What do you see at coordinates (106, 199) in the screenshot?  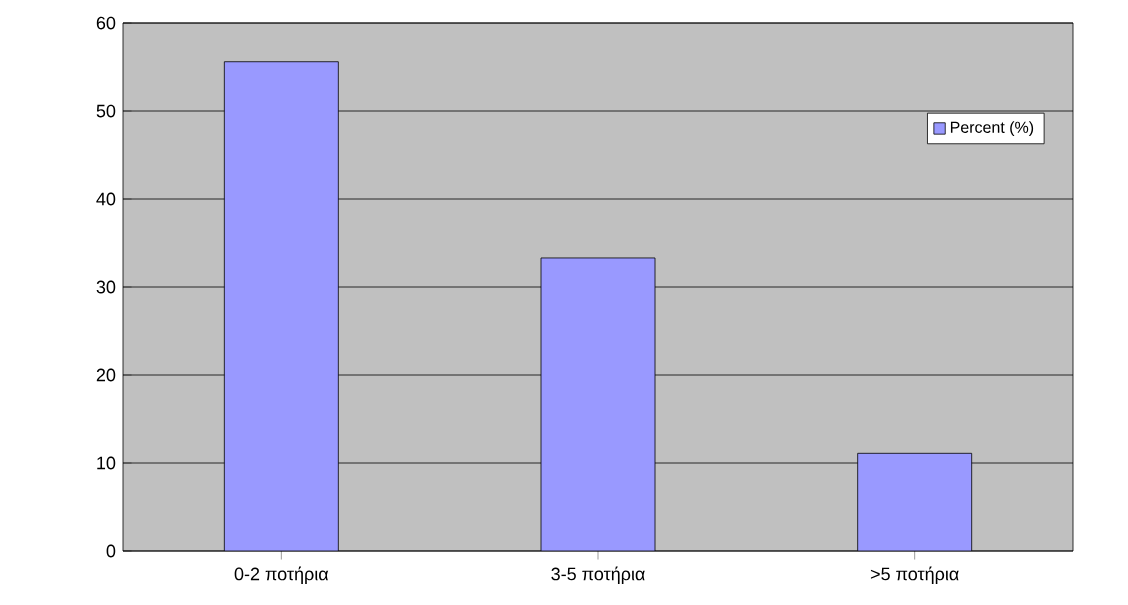 I see `y-tick-label: 40` at bounding box center [106, 199].